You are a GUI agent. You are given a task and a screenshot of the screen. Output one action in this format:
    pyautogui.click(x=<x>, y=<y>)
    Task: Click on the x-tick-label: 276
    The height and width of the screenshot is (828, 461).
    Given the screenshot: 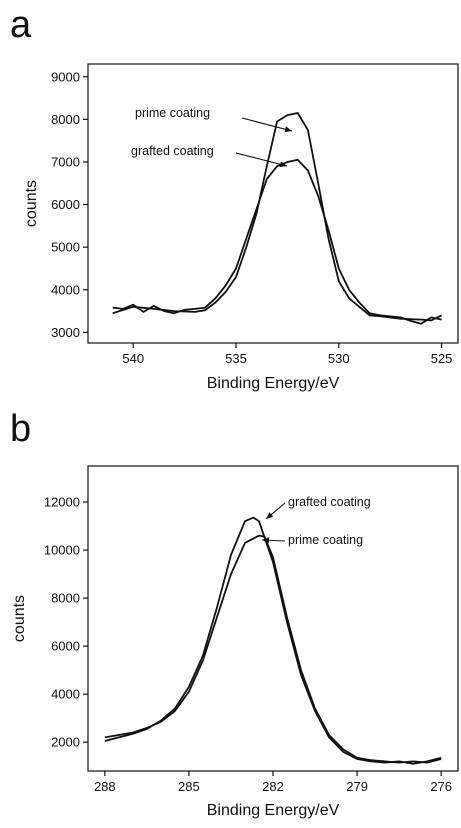 What is the action you would take?
    pyautogui.click(x=441, y=786)
    